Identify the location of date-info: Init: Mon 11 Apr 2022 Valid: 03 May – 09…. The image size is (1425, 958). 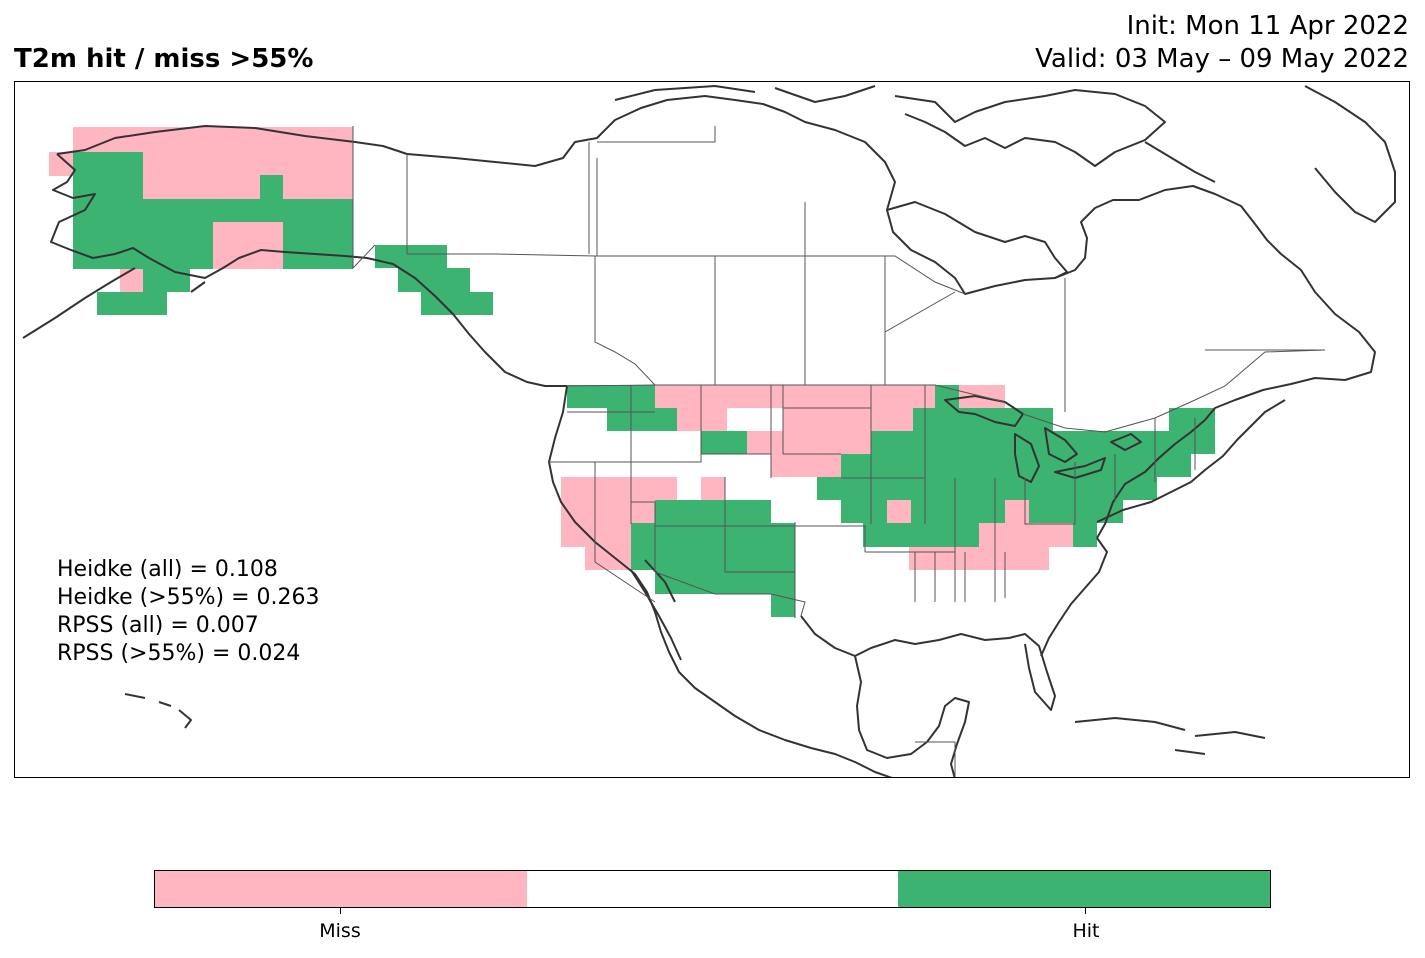
(1222, 43).